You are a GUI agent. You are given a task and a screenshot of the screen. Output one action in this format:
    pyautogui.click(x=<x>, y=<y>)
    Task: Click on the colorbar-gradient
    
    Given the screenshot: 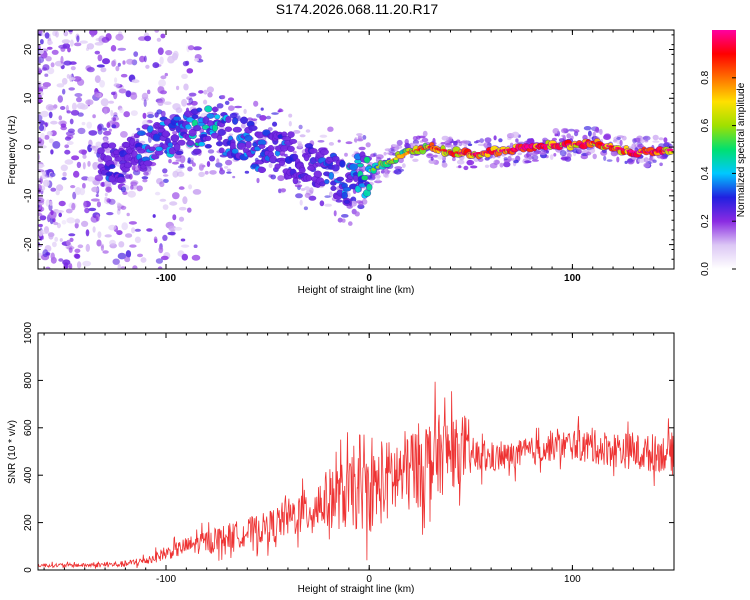 What is the action you would take?
    pyautogui.click(x=724, y=149)
    